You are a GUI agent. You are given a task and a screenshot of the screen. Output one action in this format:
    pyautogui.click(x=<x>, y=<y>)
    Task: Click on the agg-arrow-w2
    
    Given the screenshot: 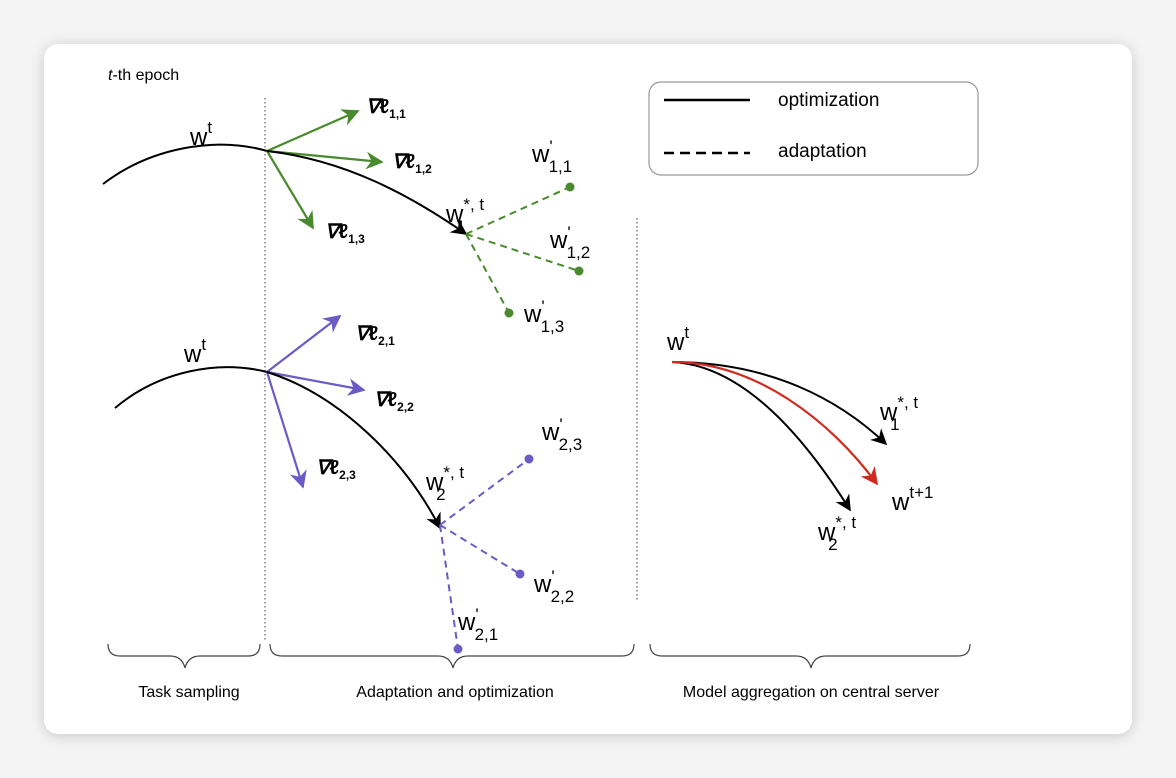 What is the action you would take?
    pyautogui.click(x=761, y=436)
    